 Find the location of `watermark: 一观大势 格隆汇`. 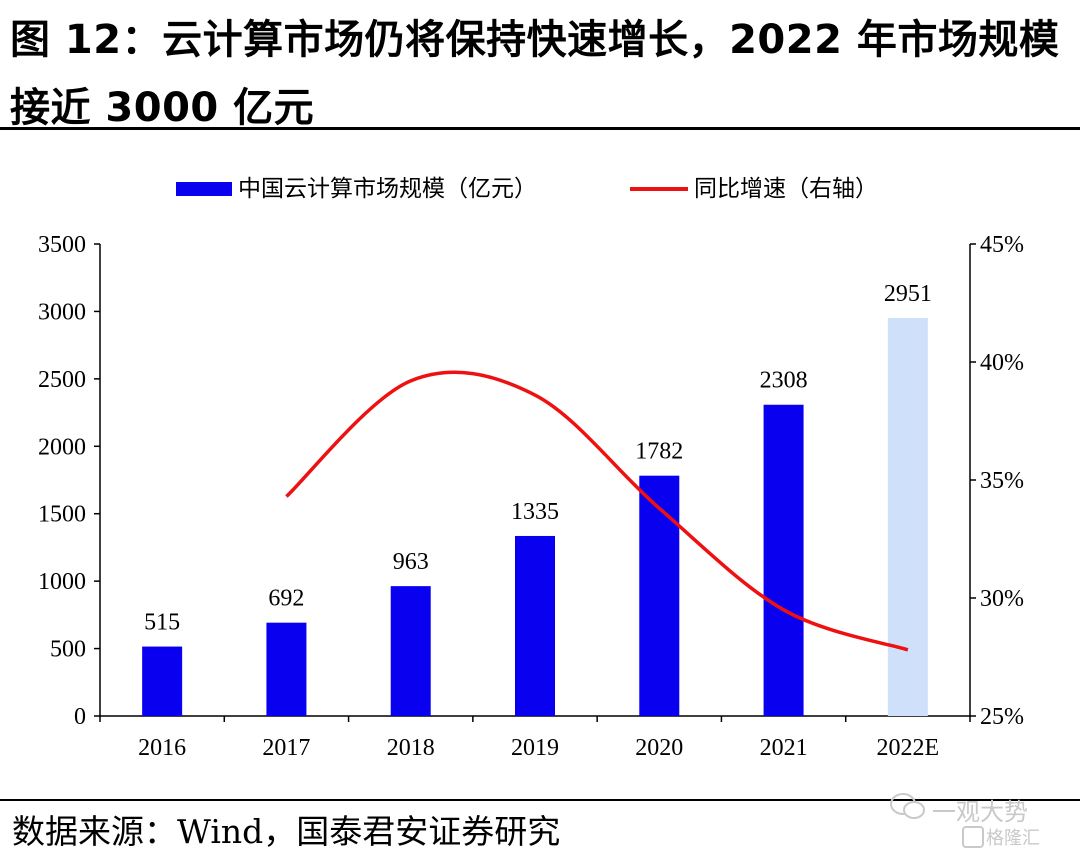

watermark: 一观大势 格隆汇 is located at coordinates (973, 818).